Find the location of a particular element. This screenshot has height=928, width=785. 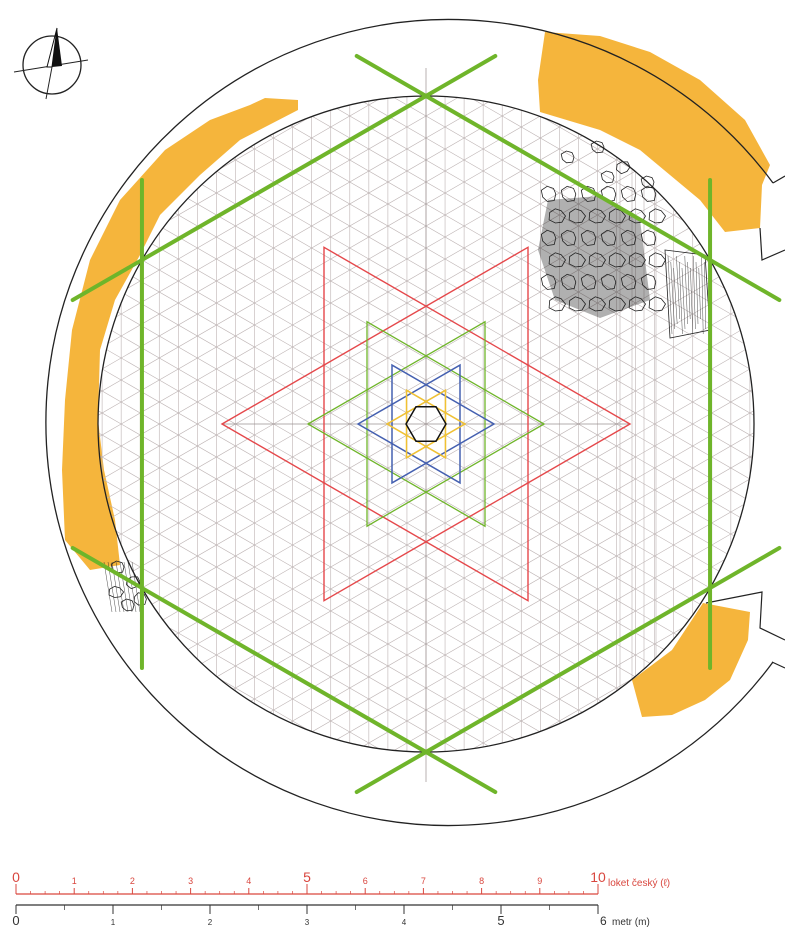

metr-tick-label: 2 is located at coordinates (210, 922).